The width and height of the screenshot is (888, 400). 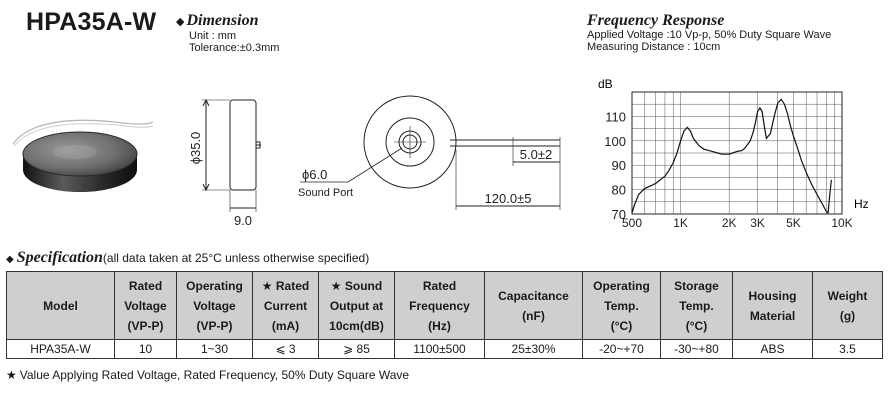 What do you see at coordinates (621, 349) in the screenshot?
I see `table-cell: -20~+70` at bounding box center [621, 349].